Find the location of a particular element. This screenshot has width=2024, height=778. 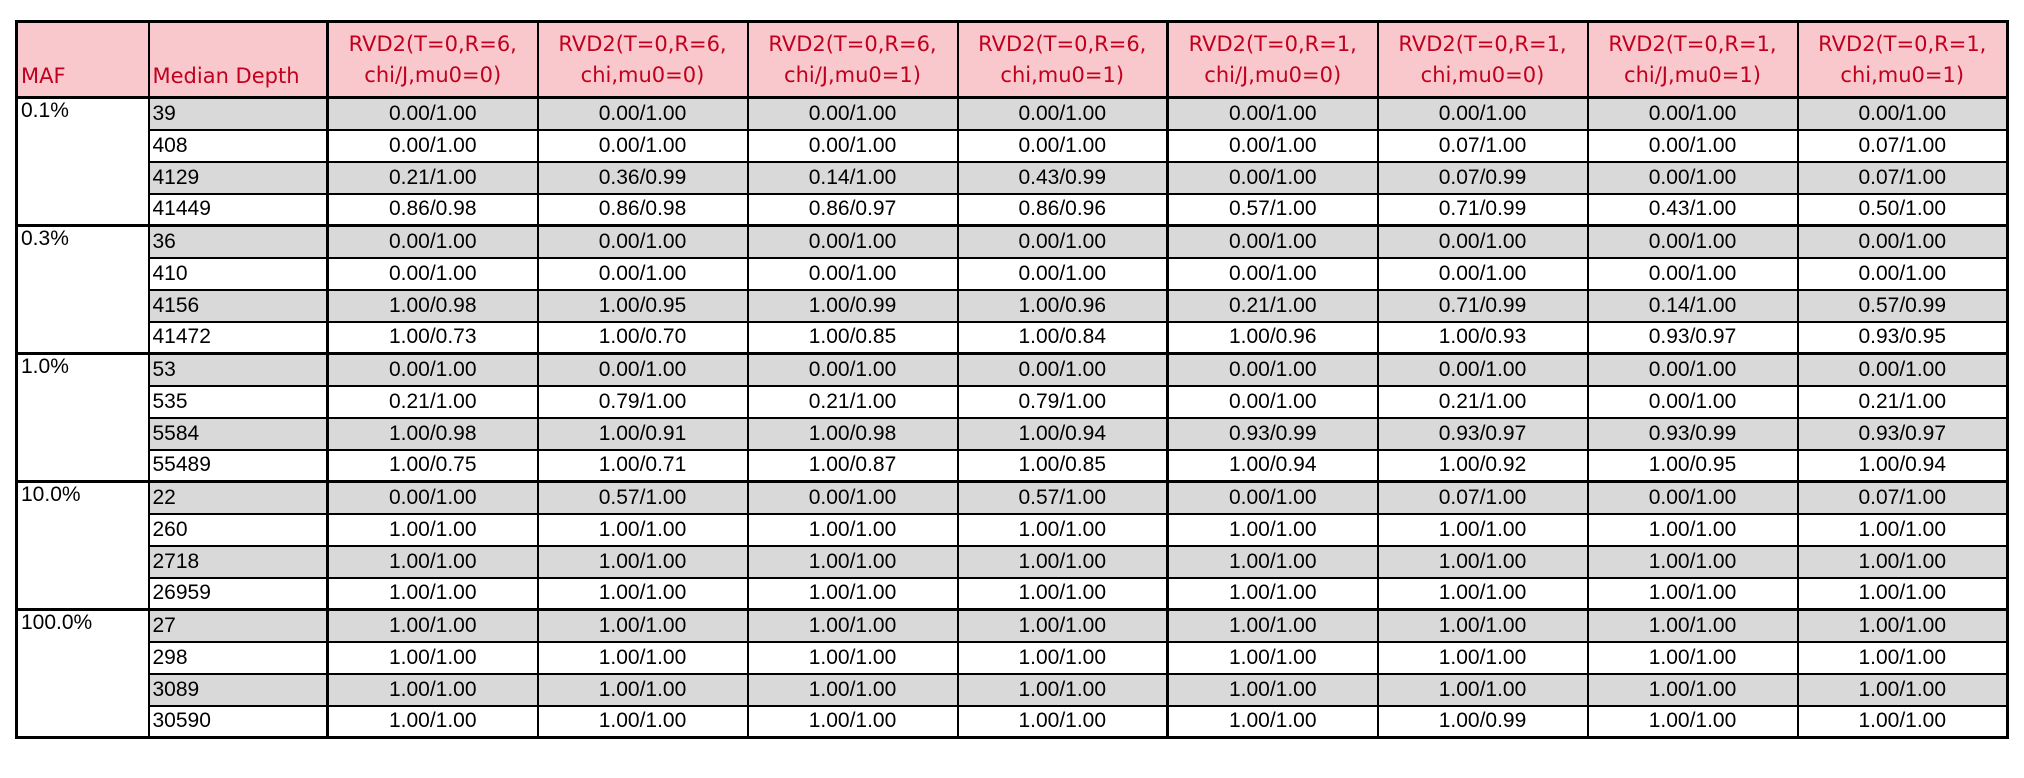

median-depth-cell: 27 is located at coordinates (238, 625).